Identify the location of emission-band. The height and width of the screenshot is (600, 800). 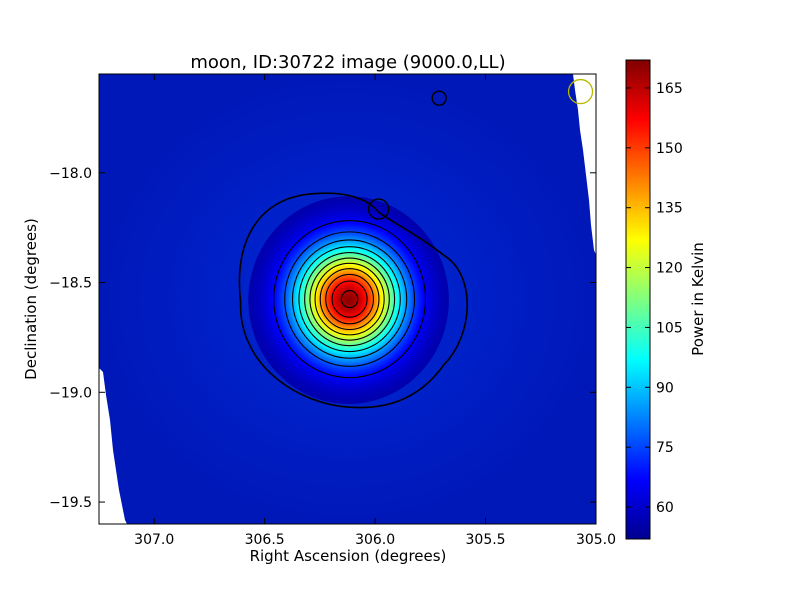
(348, 300).